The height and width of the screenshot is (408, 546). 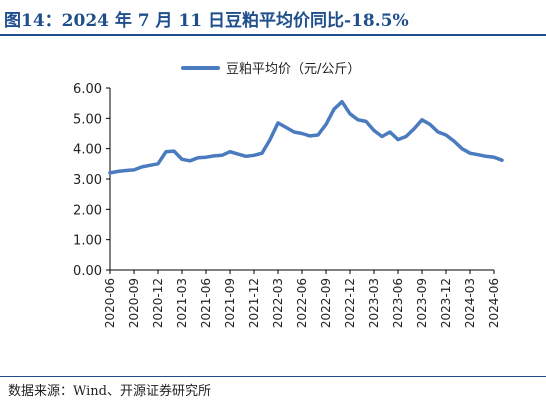 I want to click on x-tick-label: 2021-06, so click(x=206, y=303).